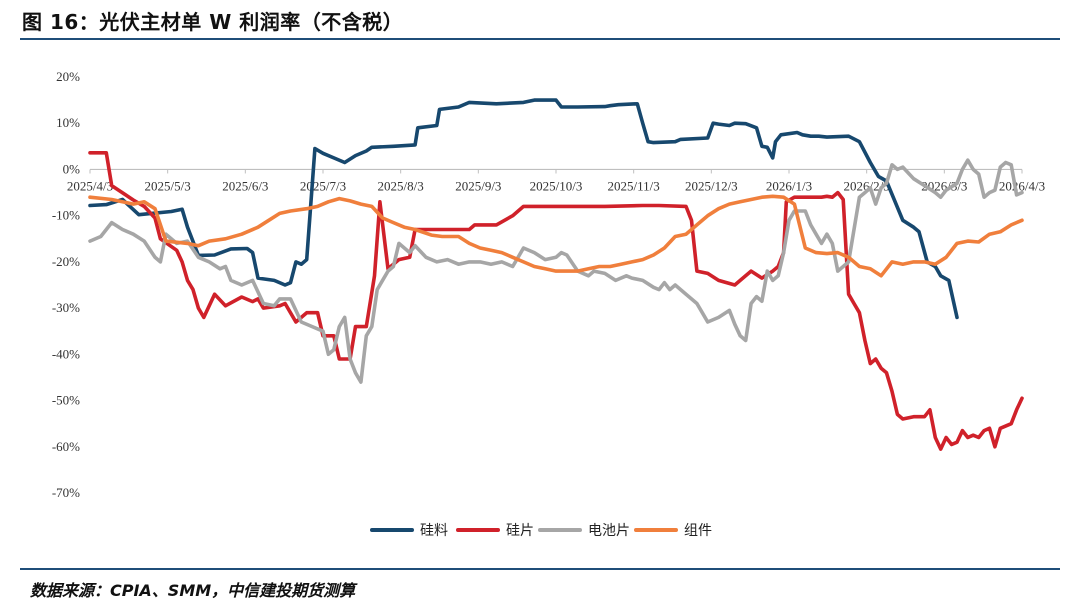 The height and width of the screenshot is (602, 1080). I want to click on x-tick-label: 2025/9/3, so click(478, 185).